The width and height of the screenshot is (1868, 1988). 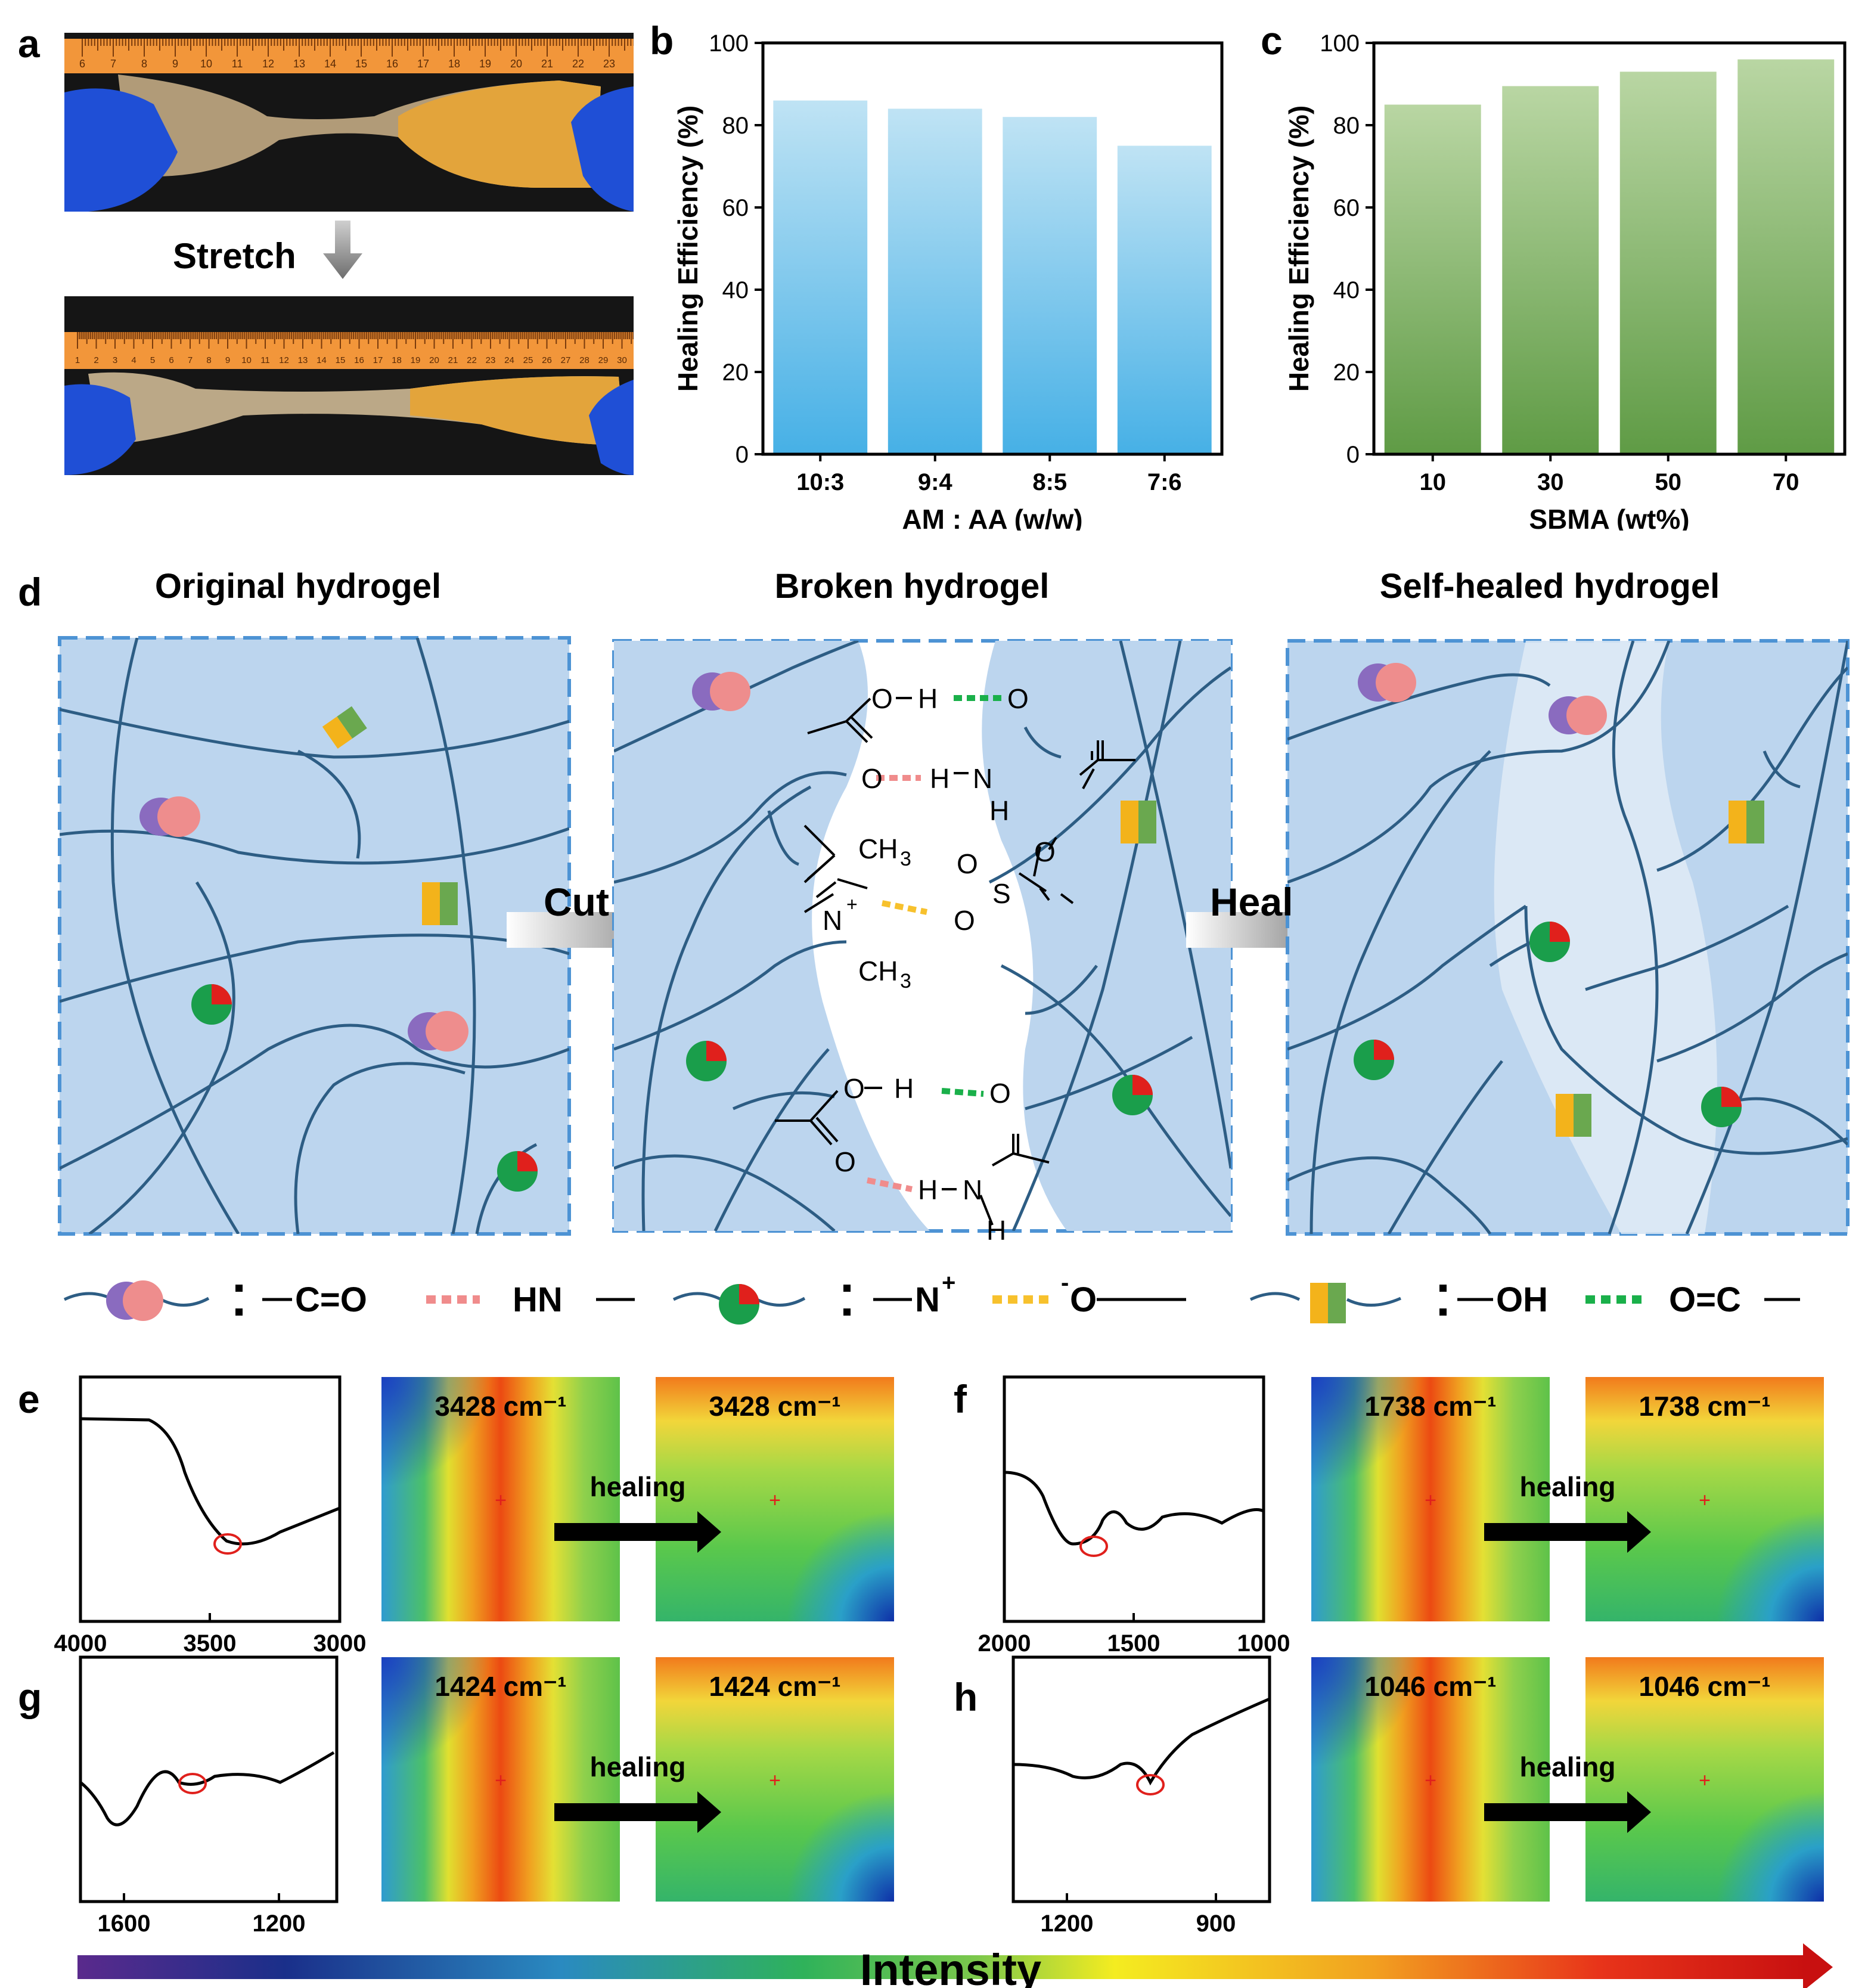 What do you see at coordinates (950, 1966) in the screenshot?
I see `intensity-label: Intensity` at bounding box center [950, 1966].